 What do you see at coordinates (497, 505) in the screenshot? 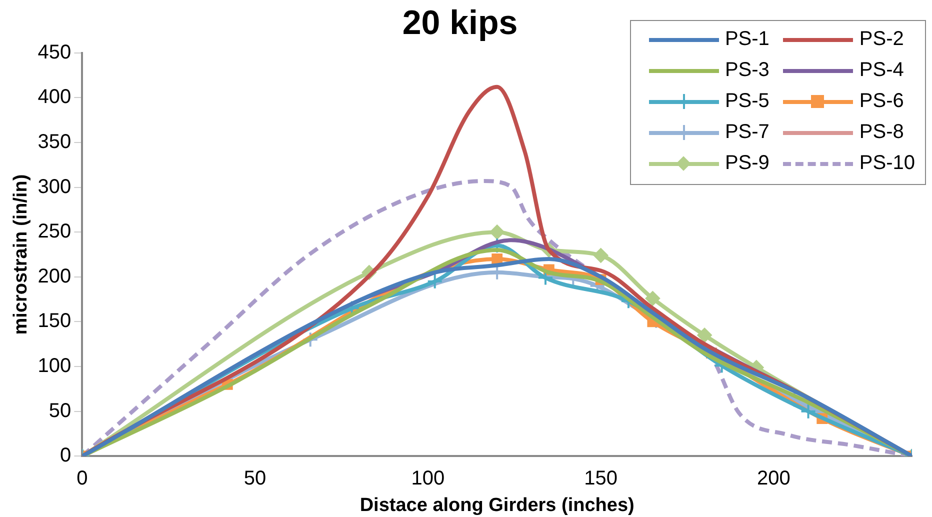
I see `x-axis-title: Distace along Girders (inches)` at bounding box center [497, 505].